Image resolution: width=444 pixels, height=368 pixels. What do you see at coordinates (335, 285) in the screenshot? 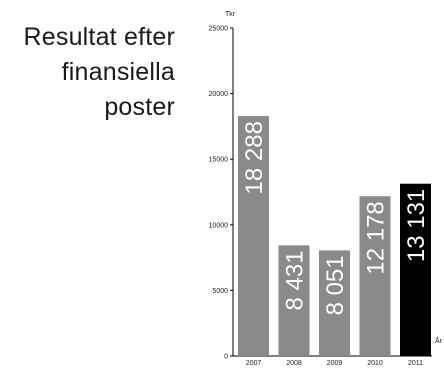
I see `bar-value-label: 8 051` at bounding box center [335, 285].